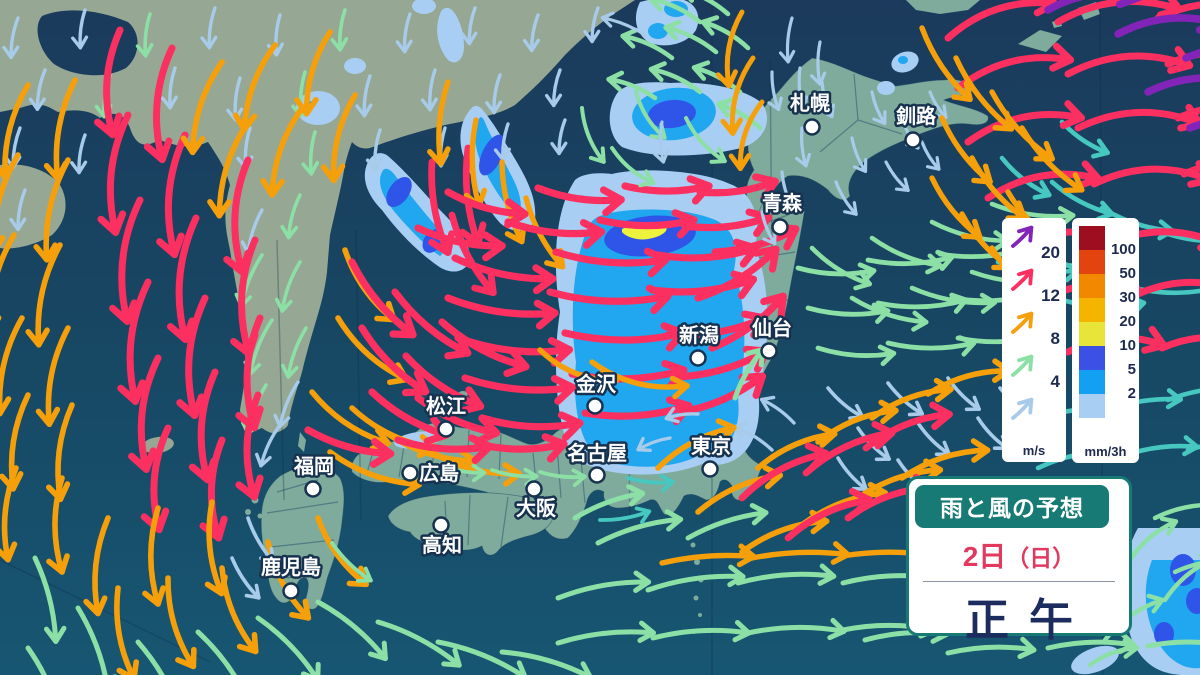 The width and height of the screenshot is (1200, 675). I want to click on city-marker: 福岡, so click(314, 475).